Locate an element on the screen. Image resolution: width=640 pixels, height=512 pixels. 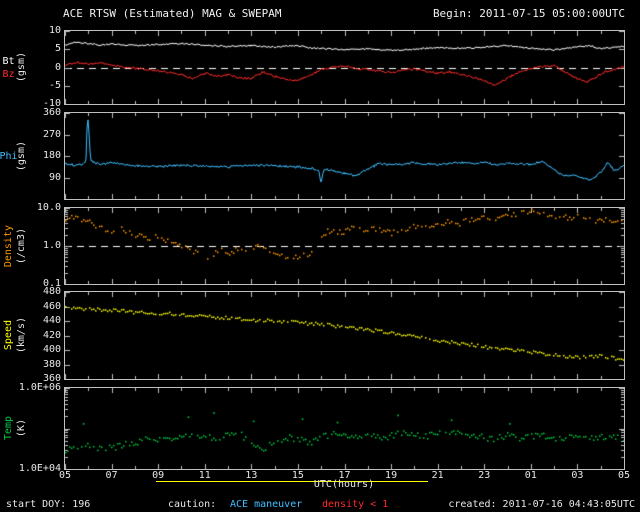
y-tick-label: 400 is located at coordinates (51, 349).